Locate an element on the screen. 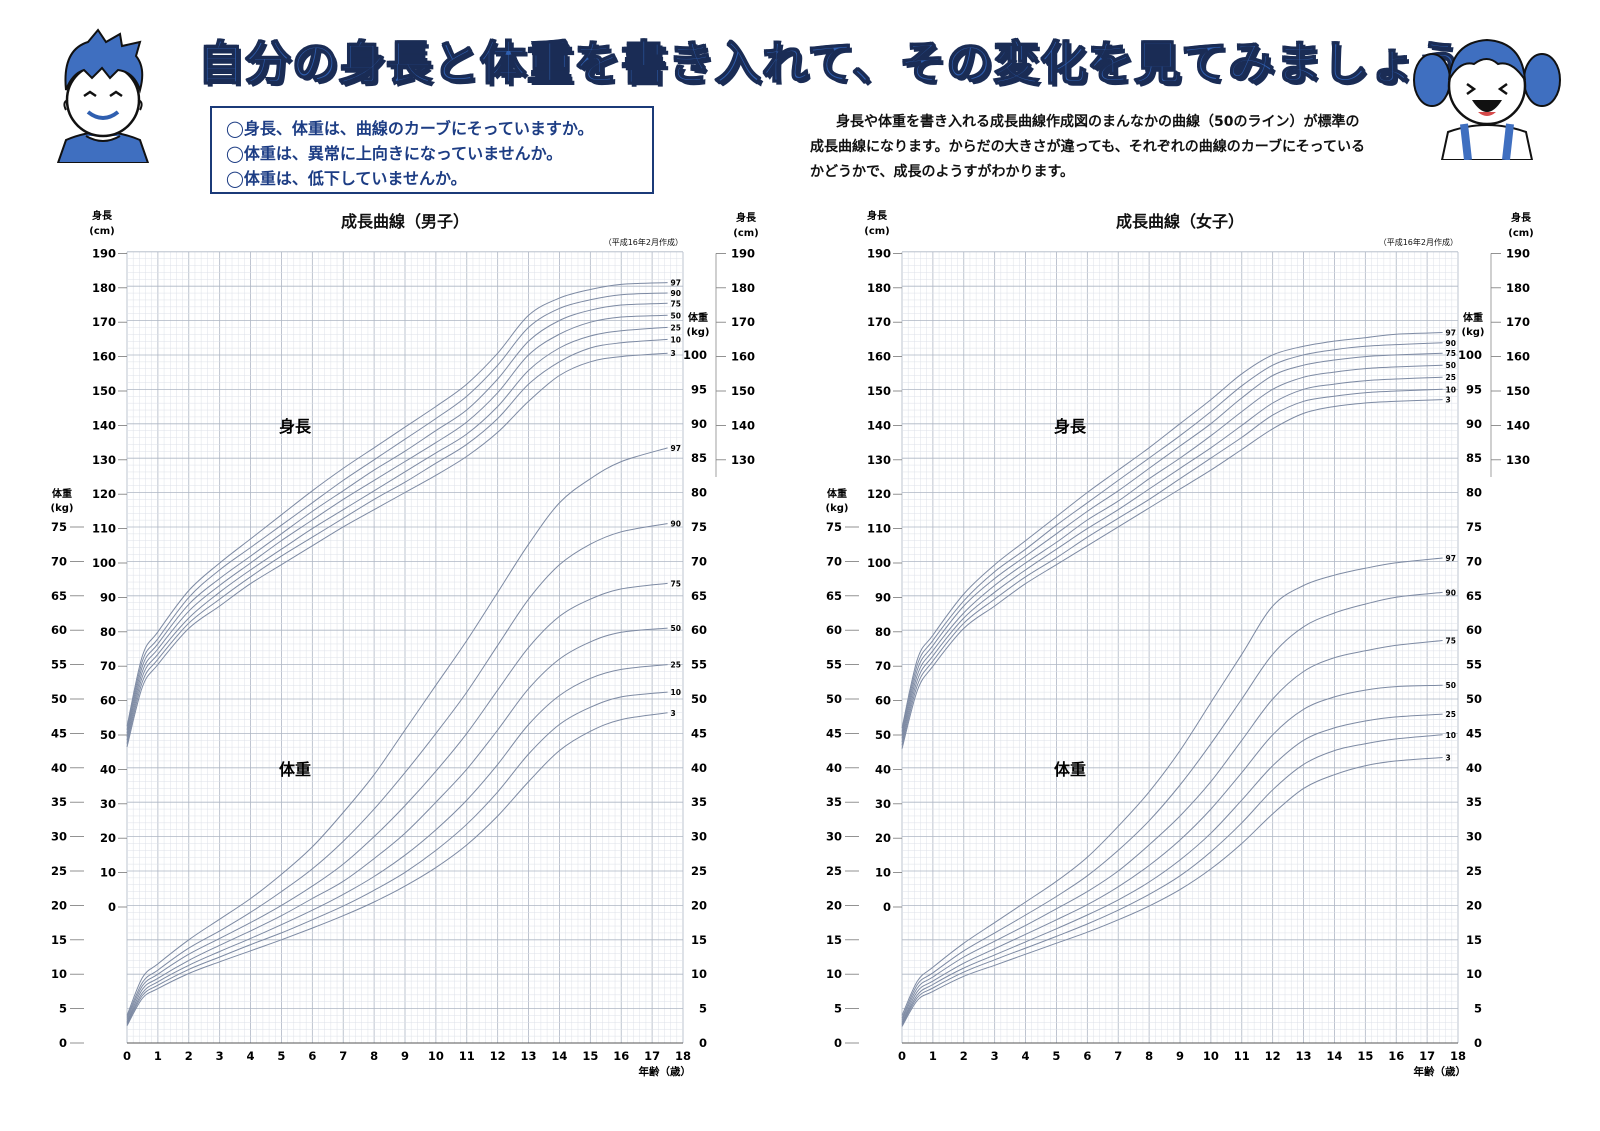 Image resolution: width=1600 pixels, height=1131 pixels. right-weight-tick: 85 is located at coordinates (1474, 458).